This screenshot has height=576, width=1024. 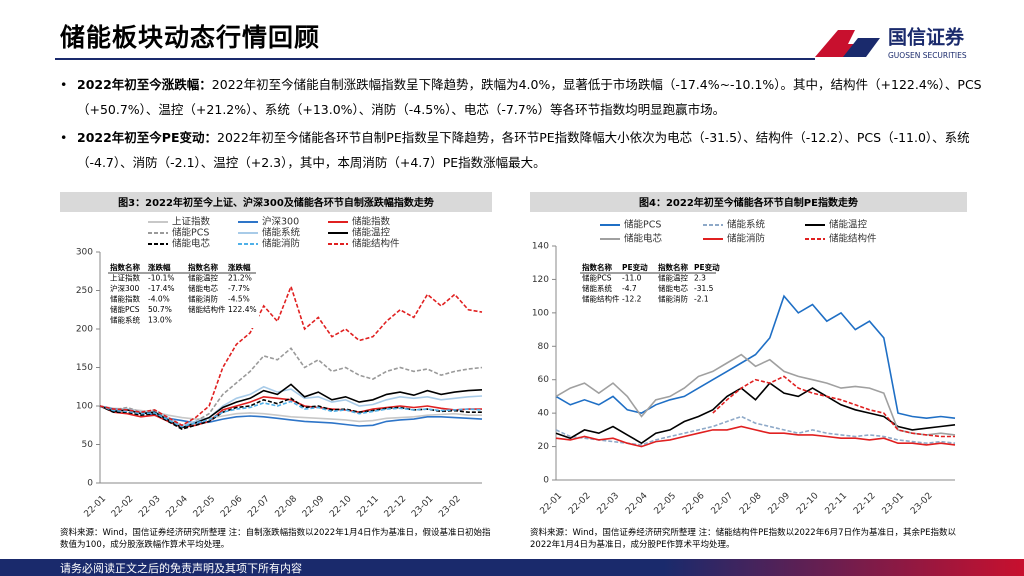 What do you see at coordinates (629, 288) in the screenshot?
I see `table-cell: -4.7` at bounding box center [629, 288].